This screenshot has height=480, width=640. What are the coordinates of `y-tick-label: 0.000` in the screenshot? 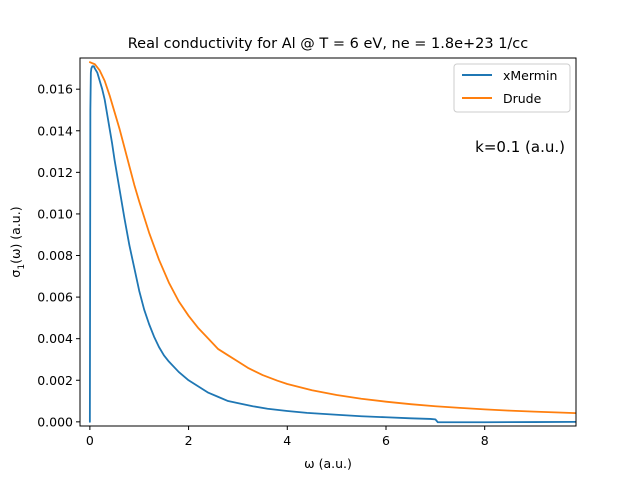 It's located at (55, 421).